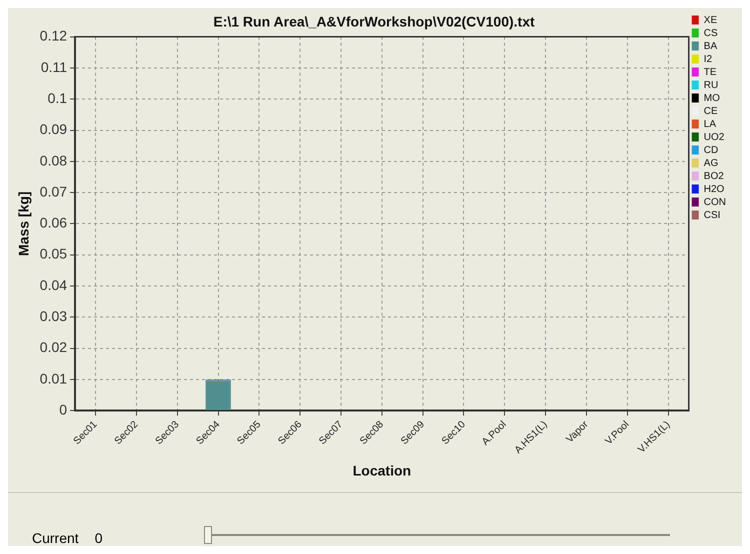  What do you see at coordinates (98, 538) in the screenshot?
I see `text: 0` at bounding box center [98, 538].